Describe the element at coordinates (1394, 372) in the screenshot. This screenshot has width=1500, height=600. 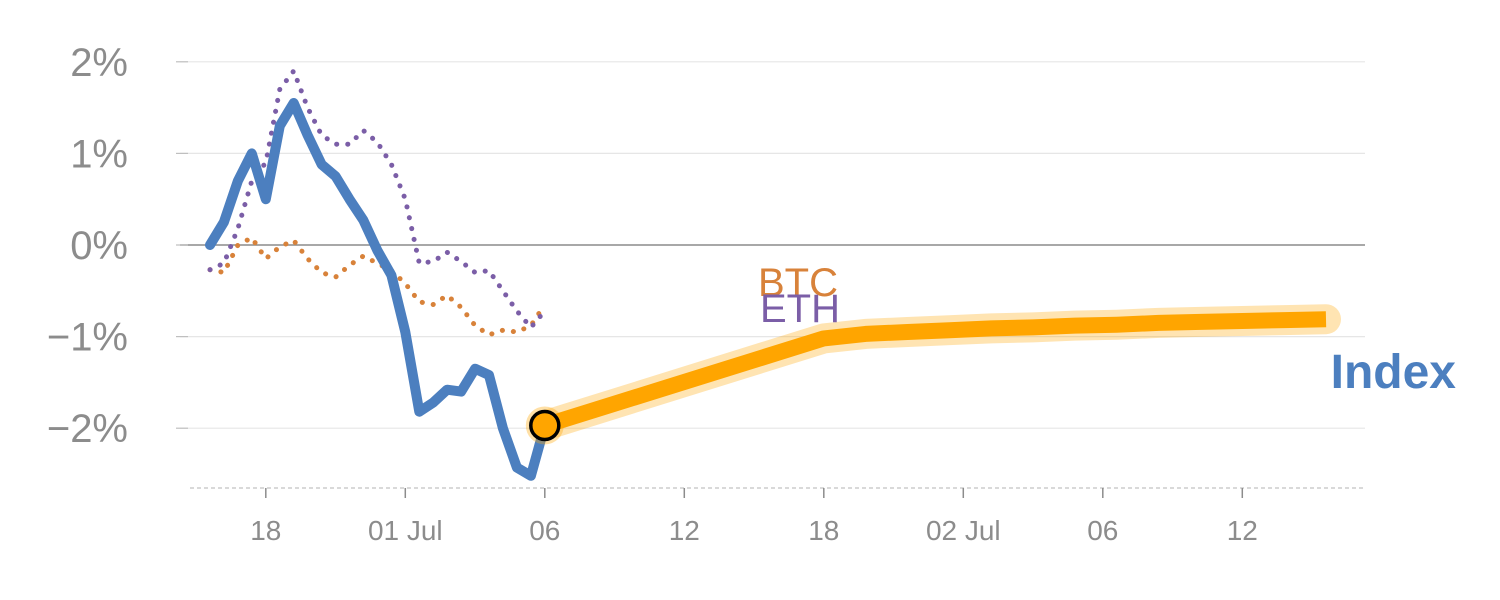
I see `series-label-index: Index` at that location.